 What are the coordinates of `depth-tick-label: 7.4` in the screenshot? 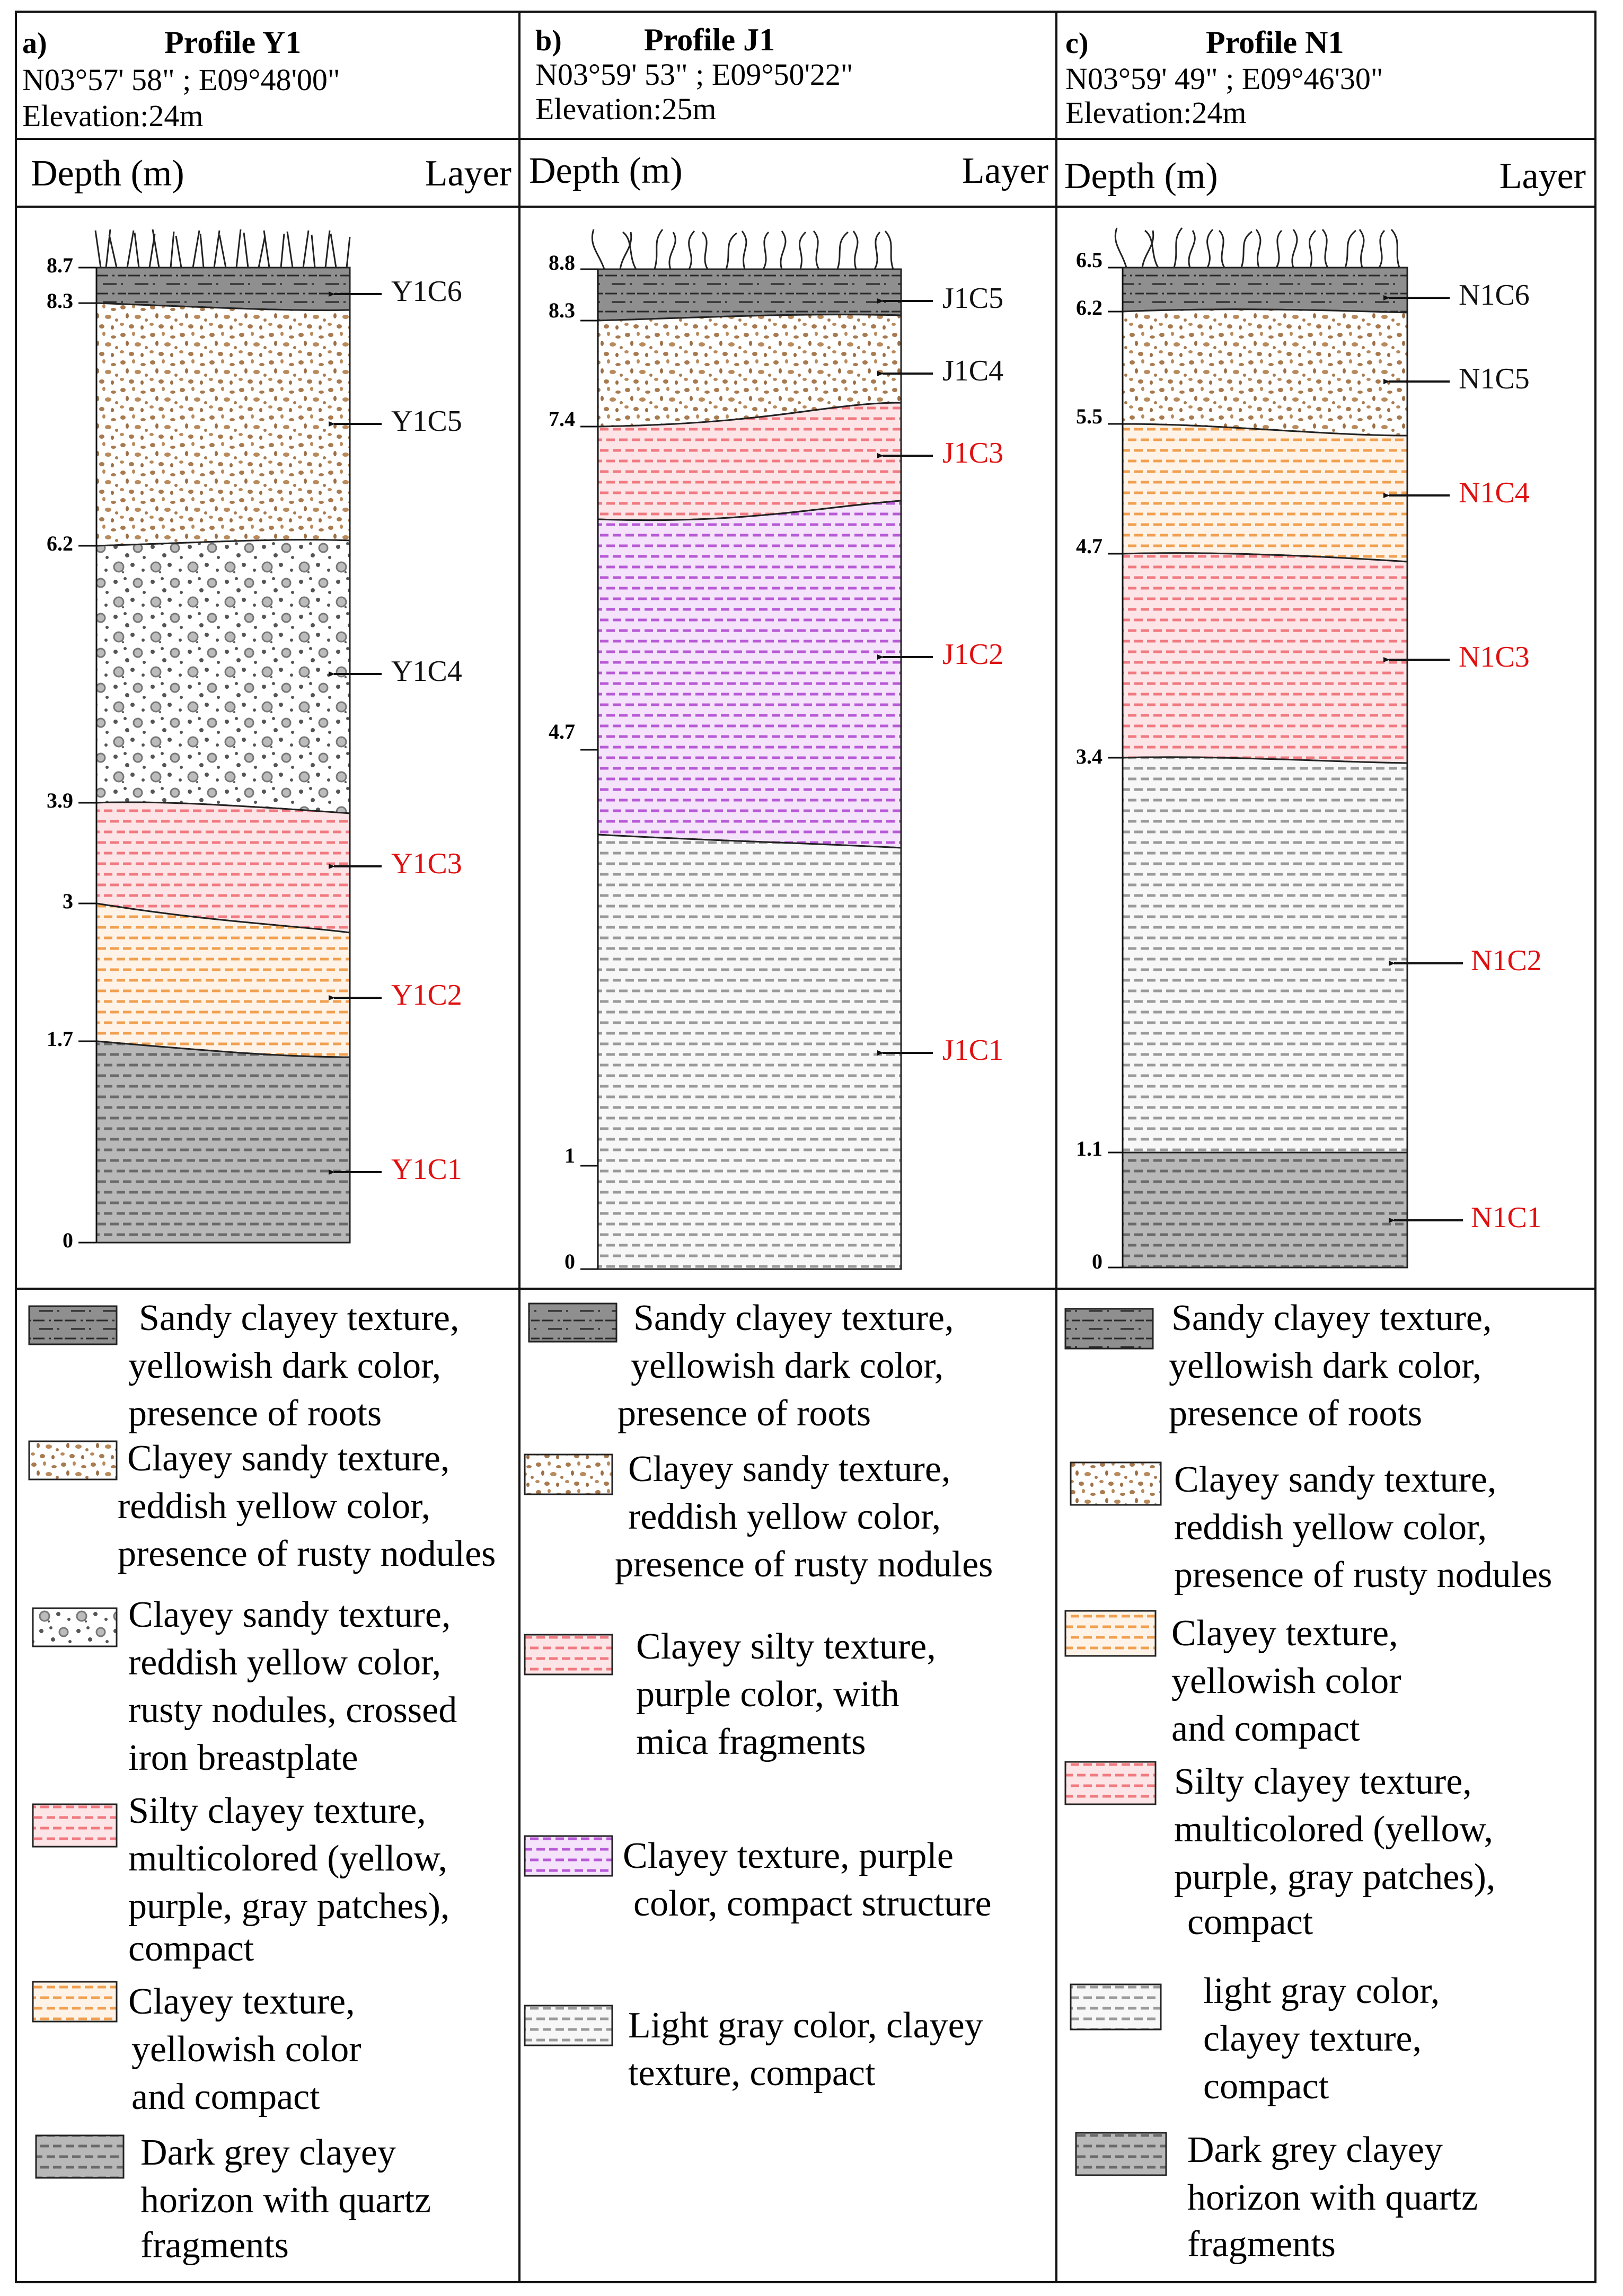 It's located at (562, 419).